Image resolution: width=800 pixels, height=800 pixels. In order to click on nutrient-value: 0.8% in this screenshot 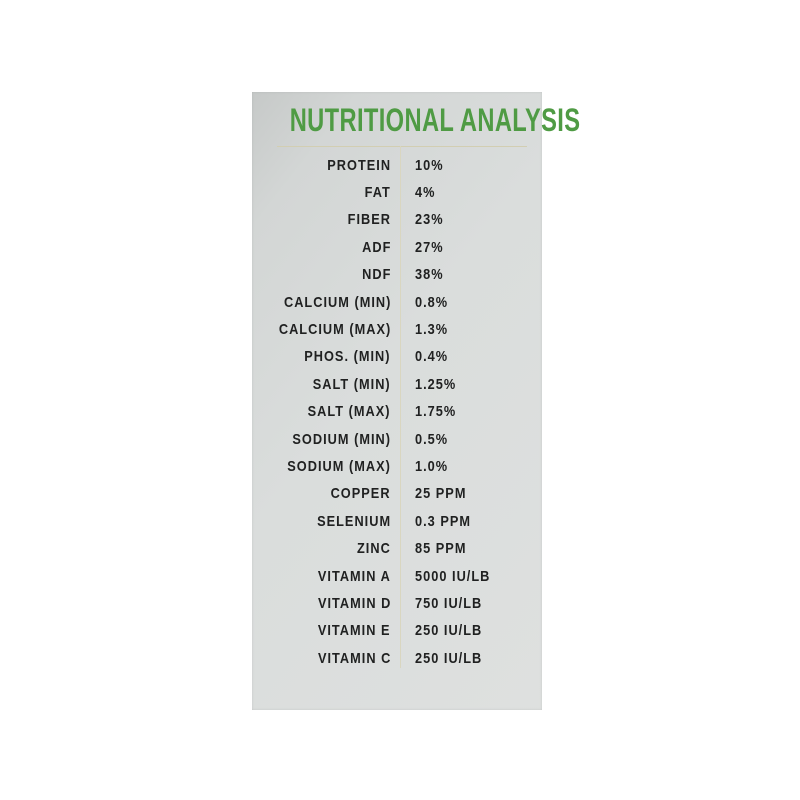, I will do `click(432, 302)`.